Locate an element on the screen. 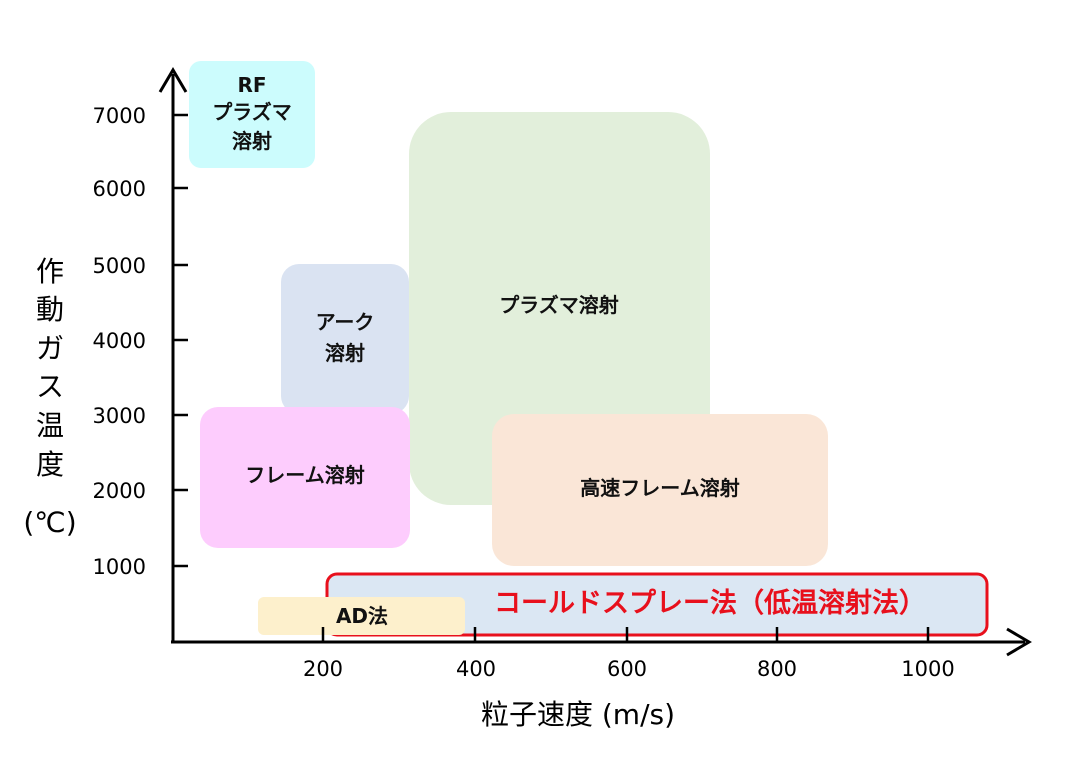 This screenshot has height=763, width=1092. x-tick-label-800: 800 is located at coordinates (777, 669).